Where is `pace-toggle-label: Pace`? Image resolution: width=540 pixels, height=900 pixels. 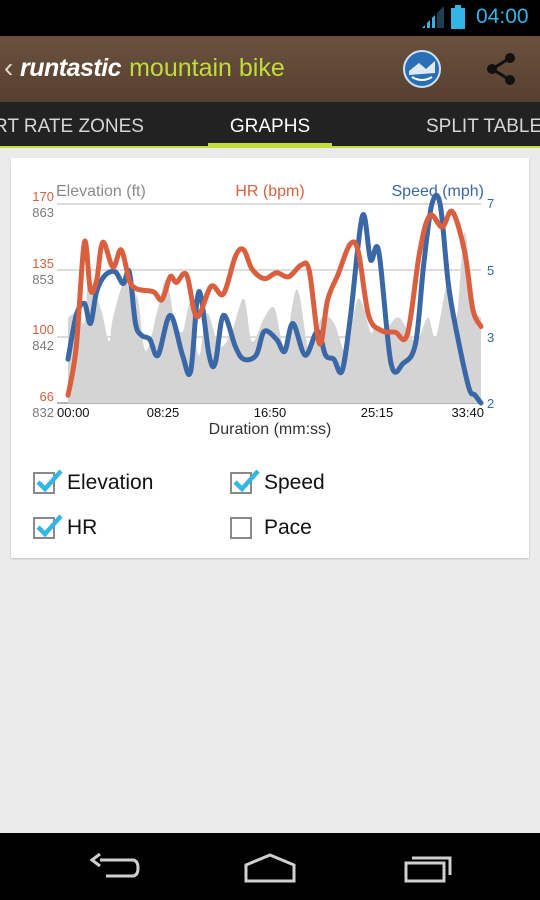 pace-toggle-label: Pace is located at coordinates (288, 527).